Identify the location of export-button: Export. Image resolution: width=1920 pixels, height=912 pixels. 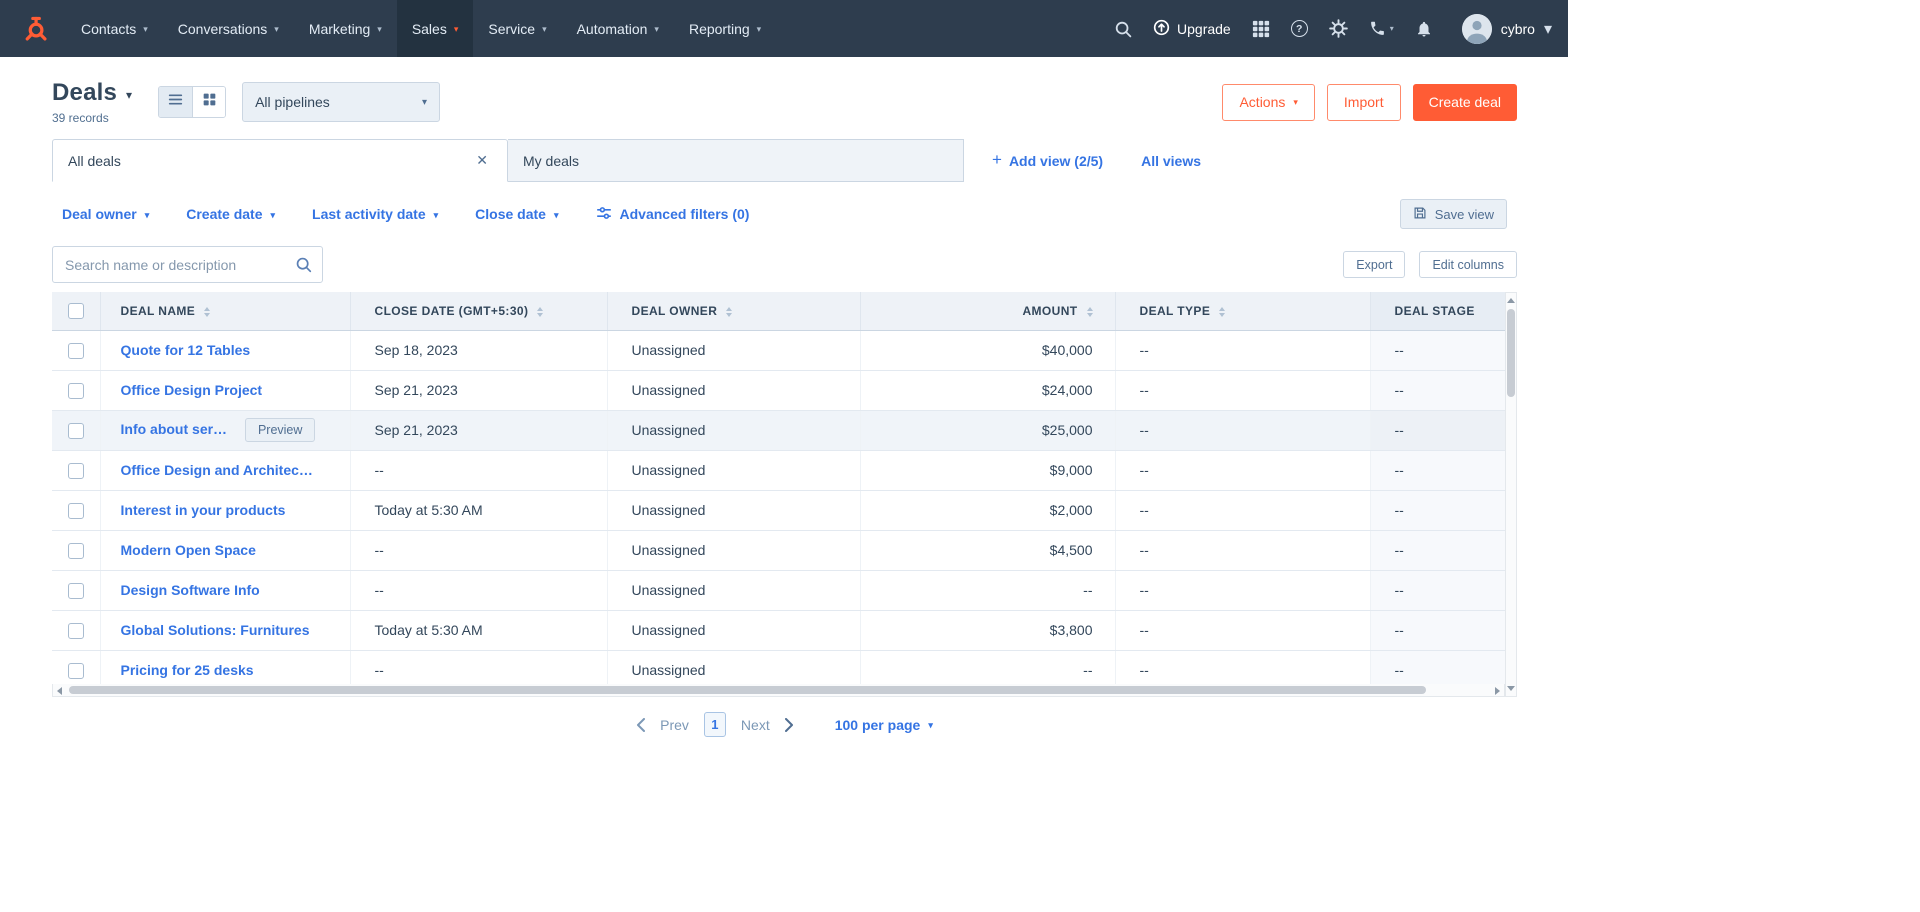
(1374, 264).